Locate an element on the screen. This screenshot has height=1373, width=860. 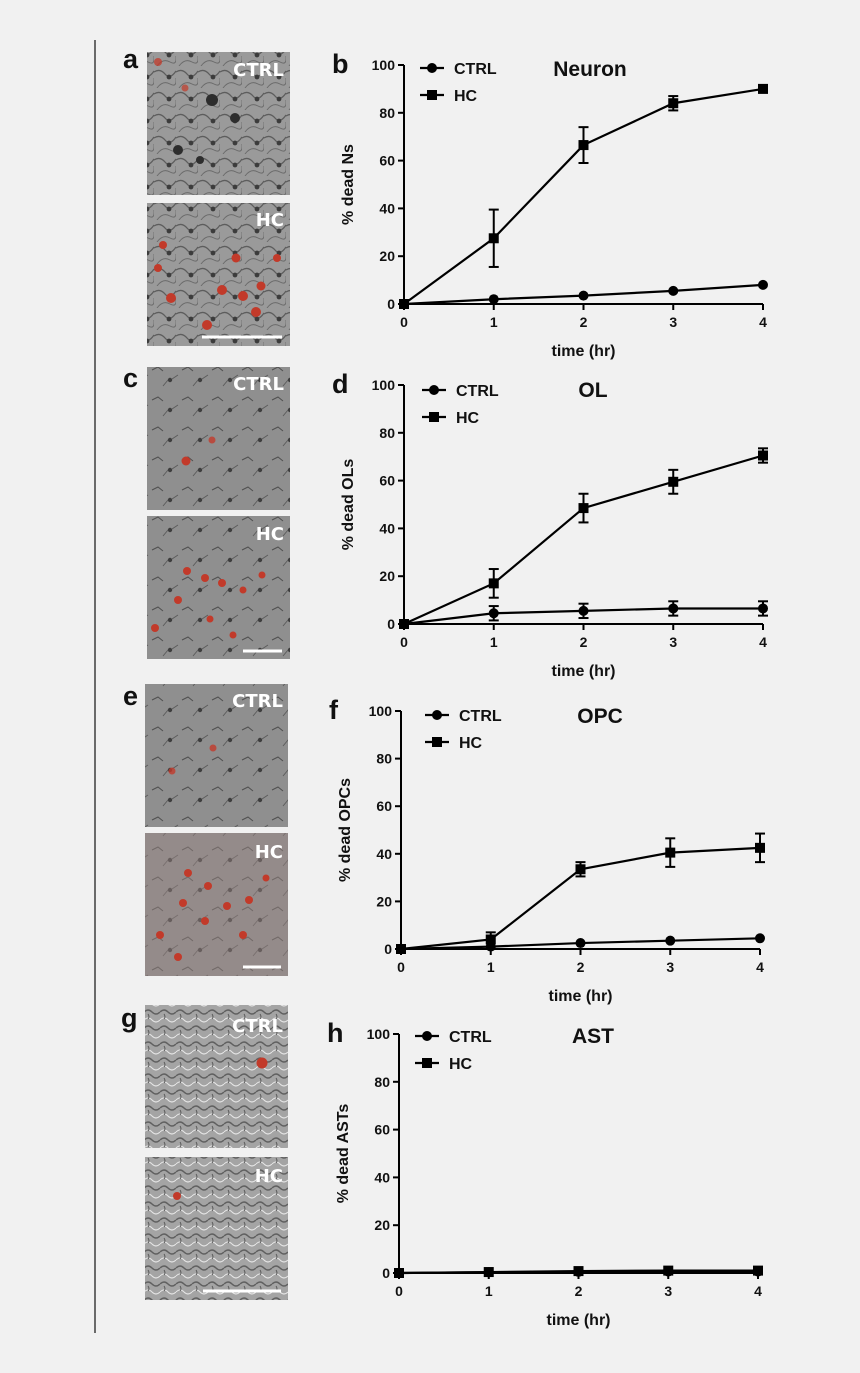
panel-letter: e is located at coordinates (130, 696).